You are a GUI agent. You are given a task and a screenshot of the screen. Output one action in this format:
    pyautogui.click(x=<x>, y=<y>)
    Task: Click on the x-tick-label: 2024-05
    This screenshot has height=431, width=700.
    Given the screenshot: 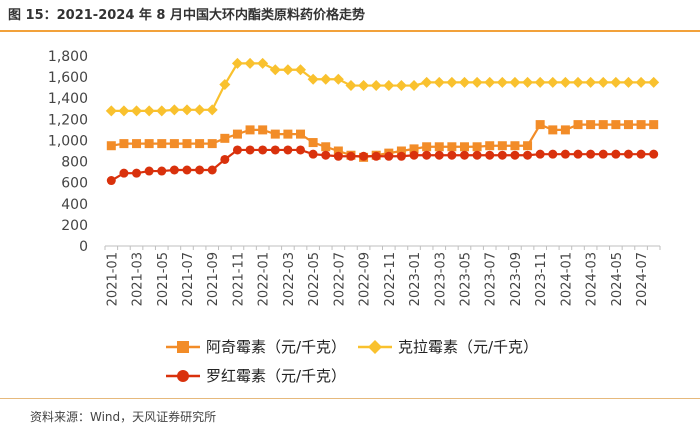 What is the action you would take?
    pyautogui.click(x=617, y=279)
    